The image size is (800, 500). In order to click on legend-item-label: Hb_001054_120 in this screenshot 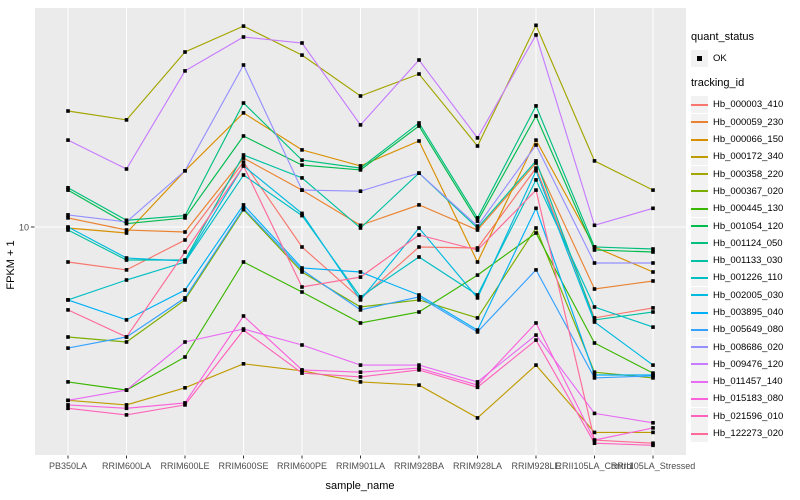, I will do `click(748, 226)`.